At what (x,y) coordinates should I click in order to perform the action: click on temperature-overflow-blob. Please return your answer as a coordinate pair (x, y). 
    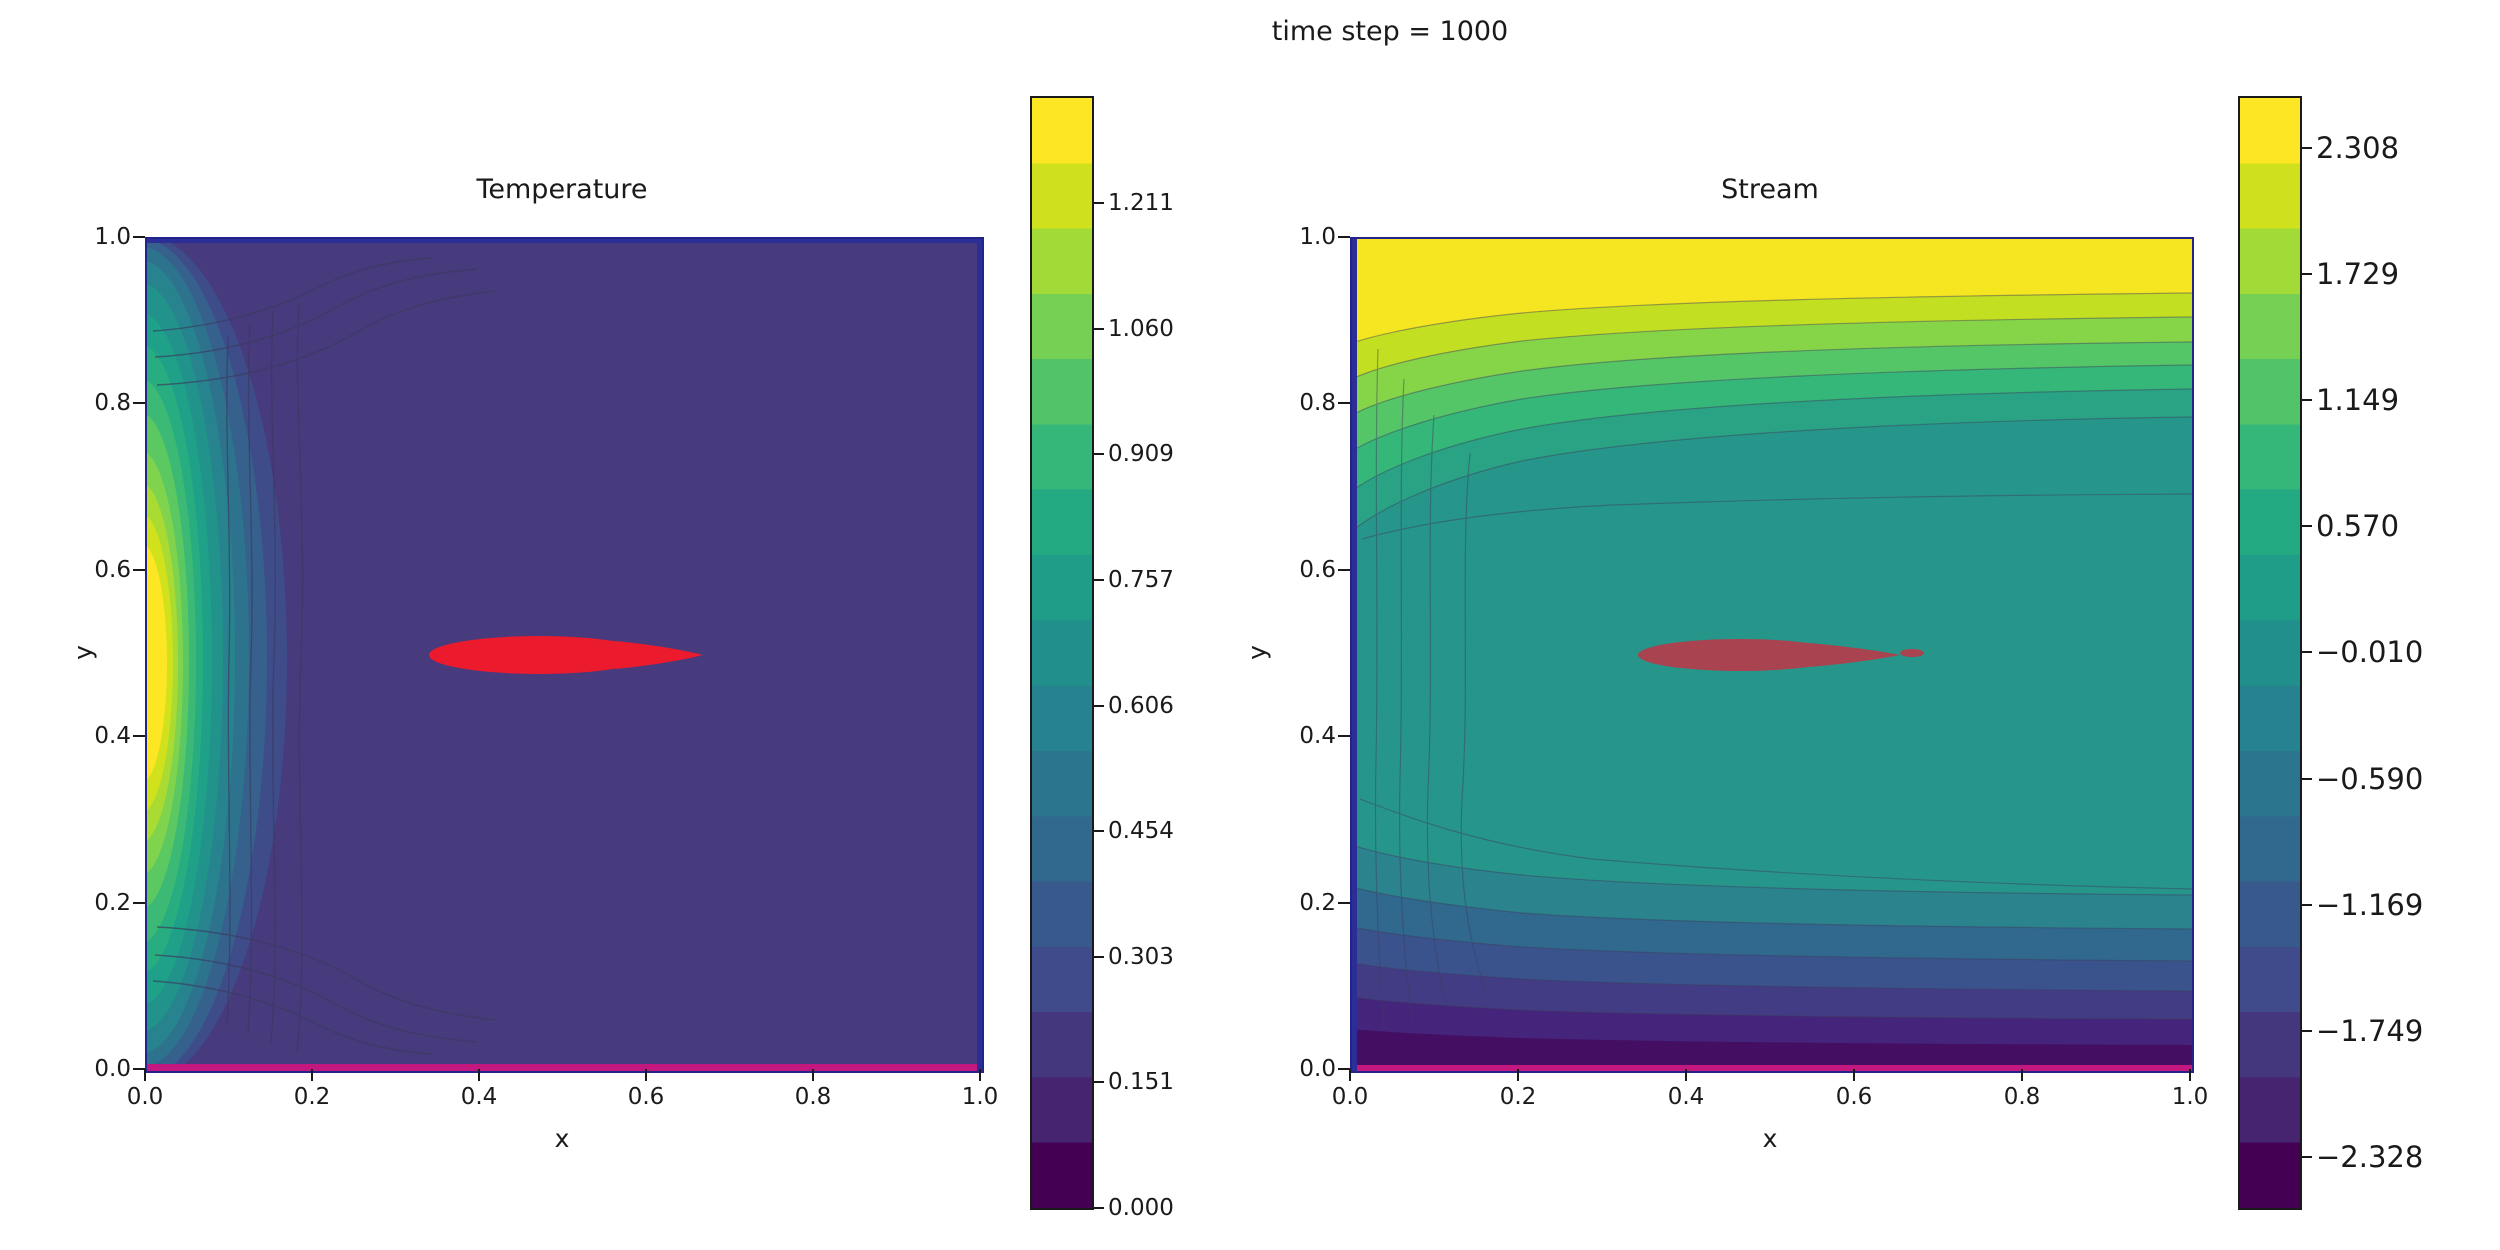
    Looking at the image, I should click on (566, 655).